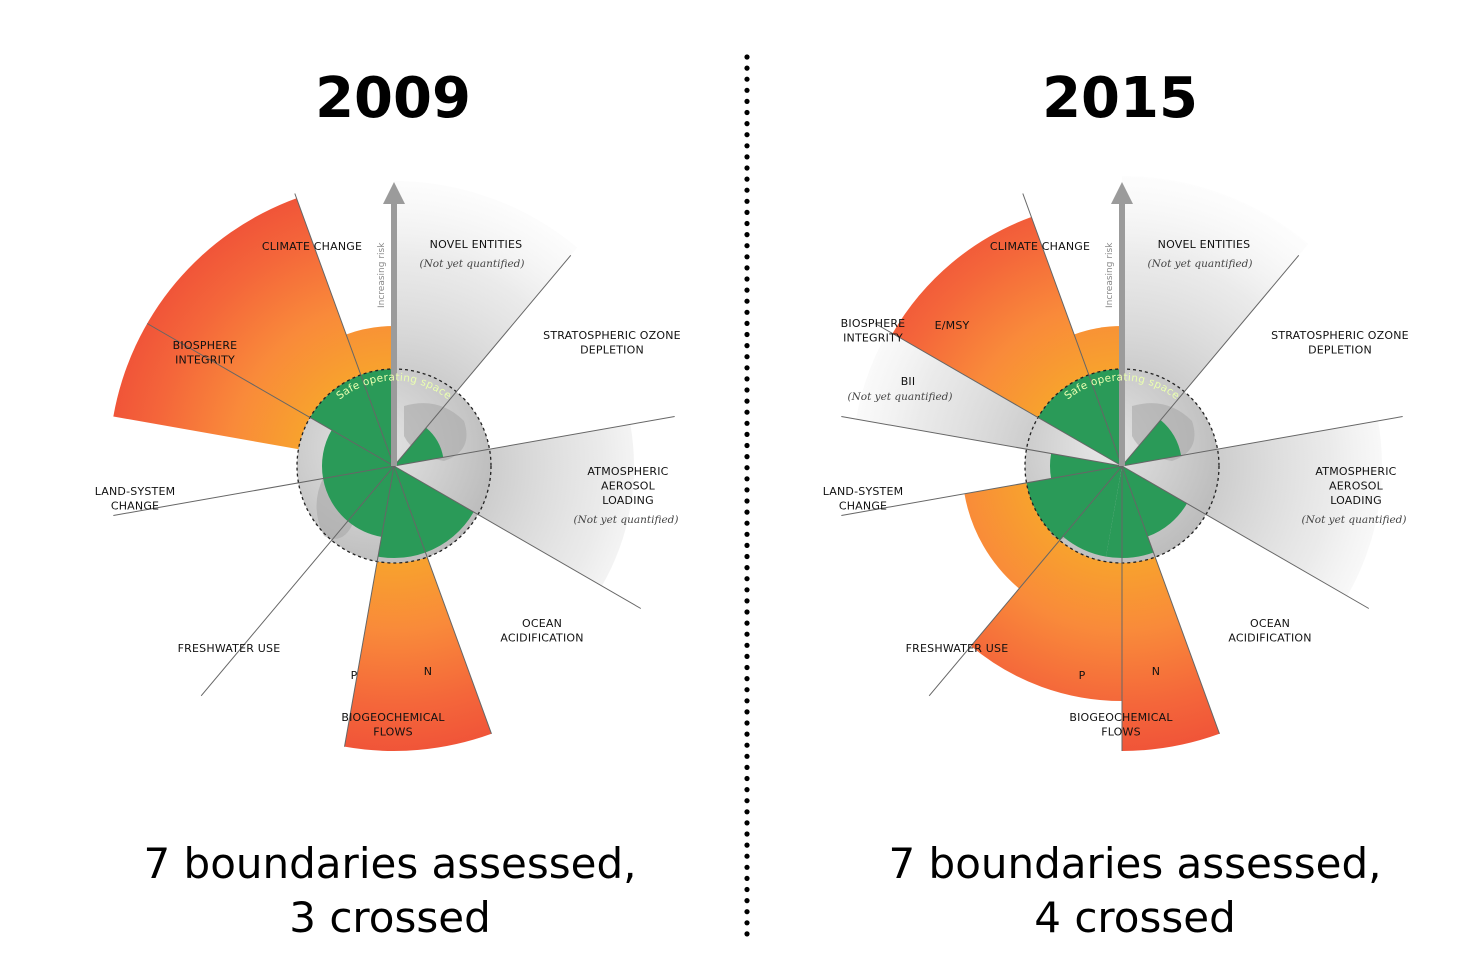 The image size is (1476, 980). I want to click on year-title: 2009, so click(393, 98).